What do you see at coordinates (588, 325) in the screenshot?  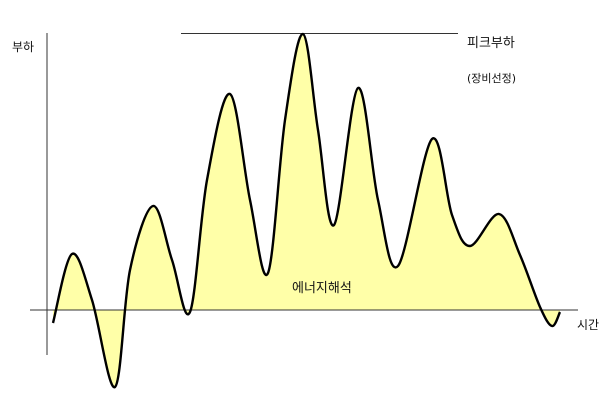 I see `x-axis-label: 시간` at bounding box center [588, 325].